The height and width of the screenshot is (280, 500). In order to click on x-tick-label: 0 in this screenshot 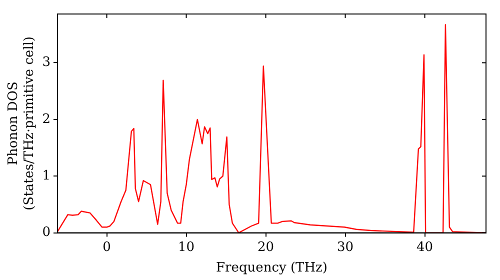, I will do `click(106, 247)`.